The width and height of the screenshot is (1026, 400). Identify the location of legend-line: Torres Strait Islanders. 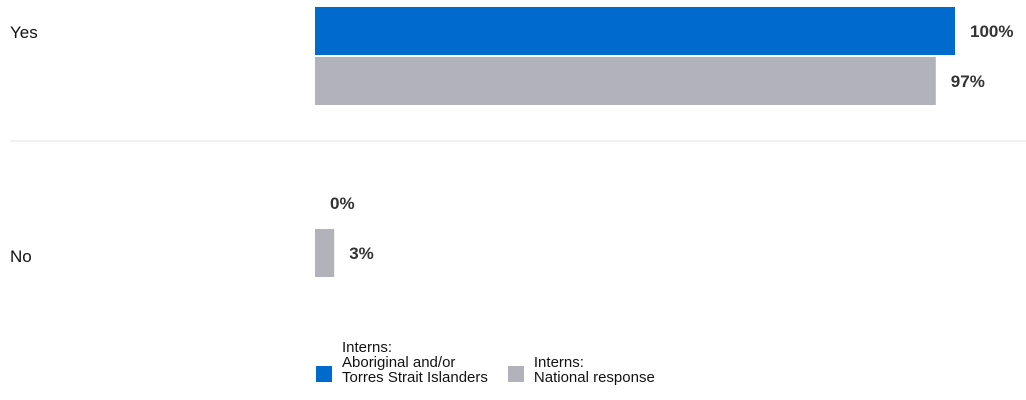
(415, 377).